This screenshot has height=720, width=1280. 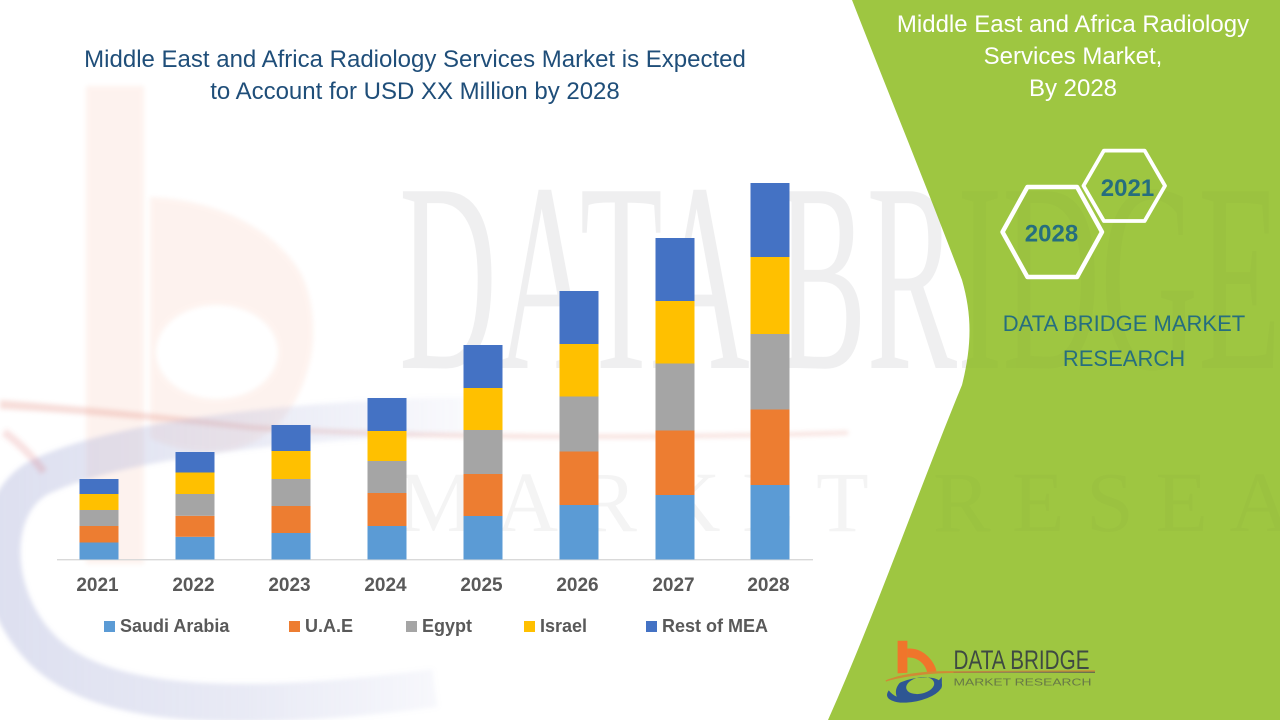 What do you see at coordinates (1022, 660) in the screenshot?
I see `svg-text: DATA BRIDGE` at bounding box center [1022, 660].